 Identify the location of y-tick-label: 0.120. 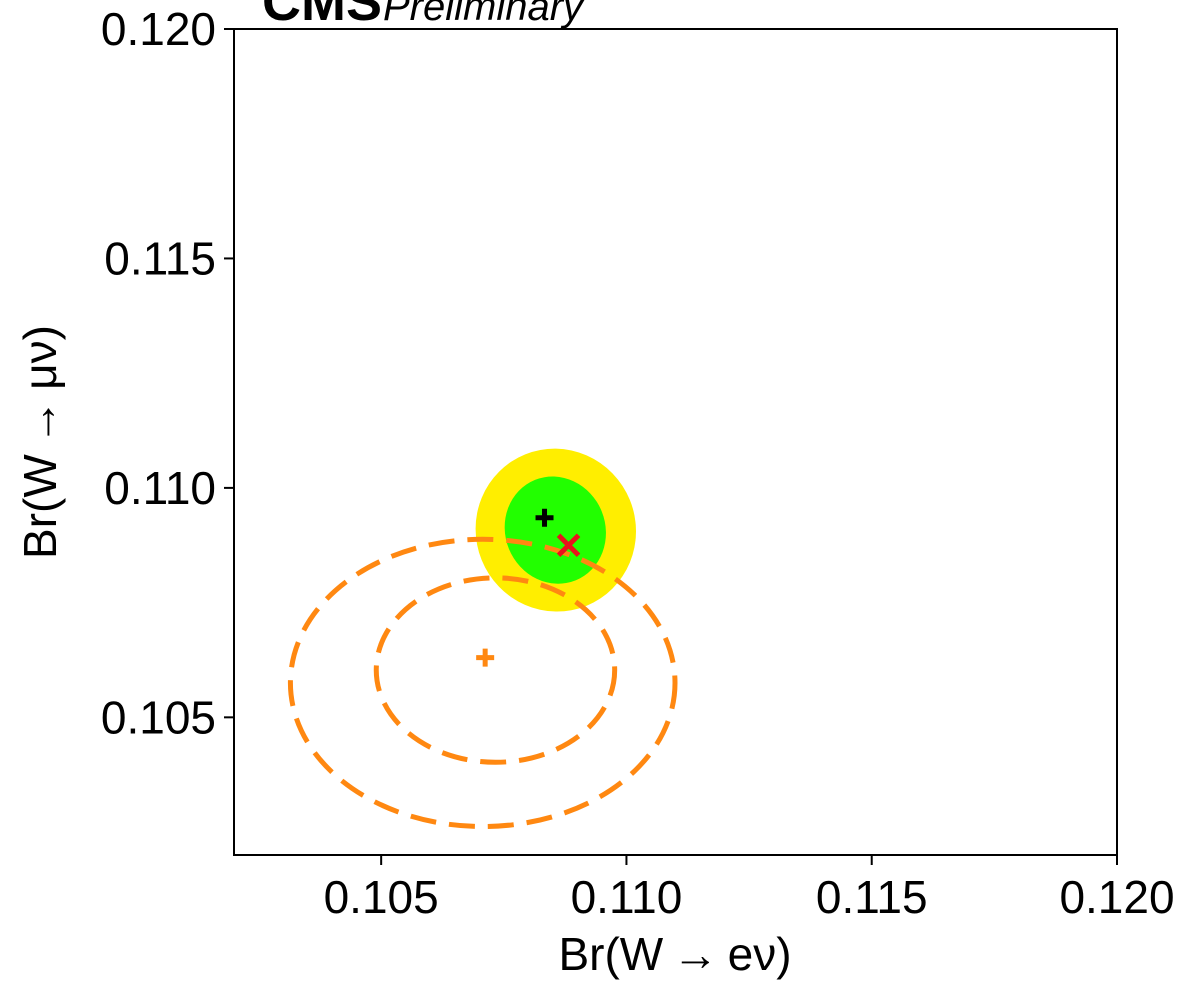
(158, 29).